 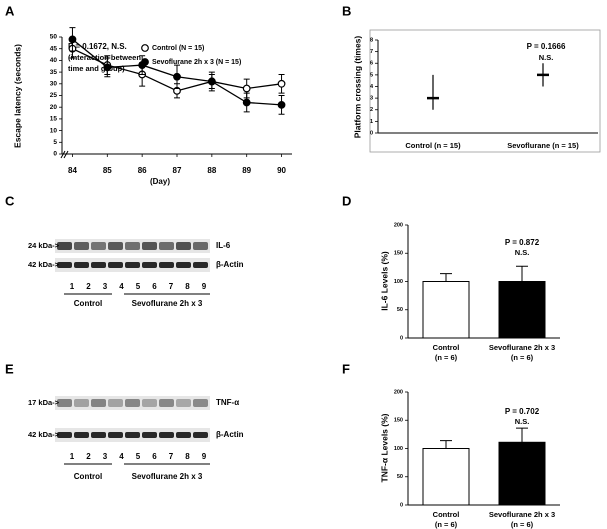 I want to click on y-tick-label: 0, so click(x=401, y=338).